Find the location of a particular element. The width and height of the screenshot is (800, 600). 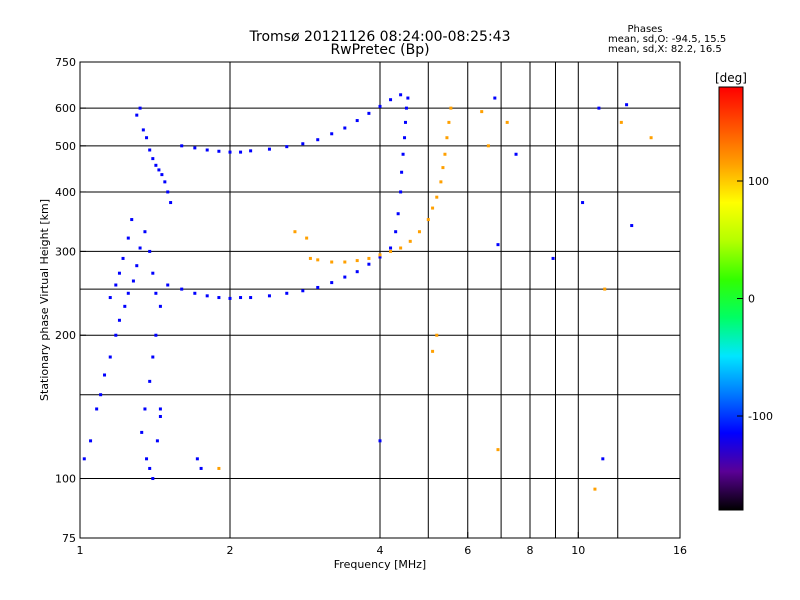

y-axis-label: Stationary phase Virtual Height [km] is located at coordinates (44, 300).